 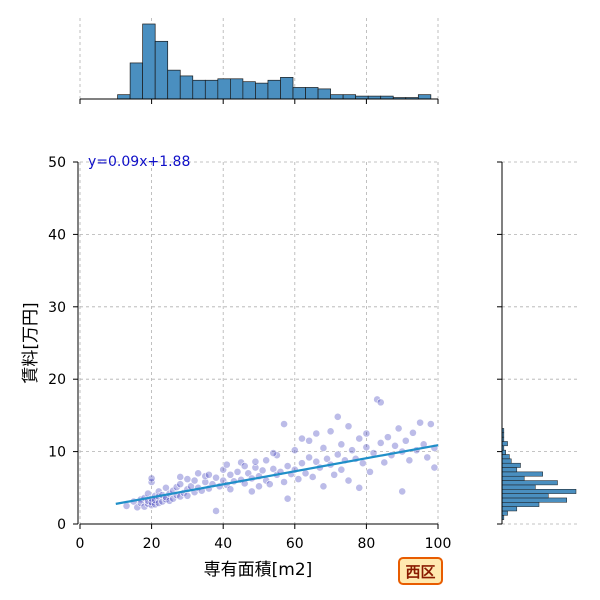 What do you see at coordinates (438, 544) in the screenshot?
I see `x-tick-label: 100` at bounding box center [438, 544].